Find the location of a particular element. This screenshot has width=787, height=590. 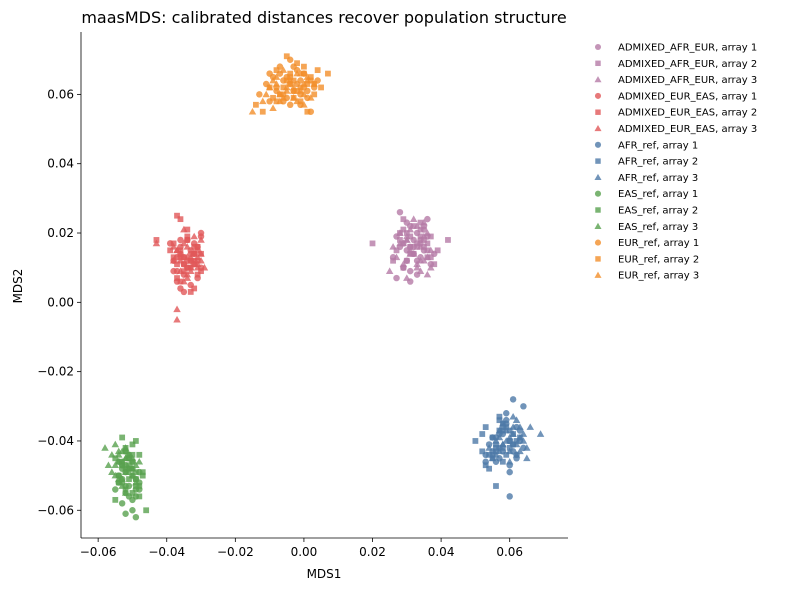

legend-label: EAS_ref, array 3 is located at coordinates (658, 227).